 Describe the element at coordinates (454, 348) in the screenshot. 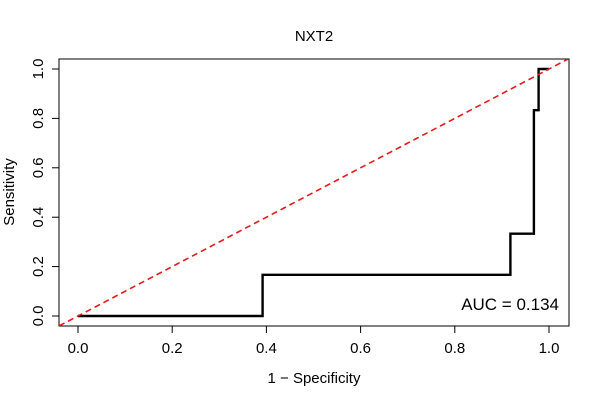

I see `x-tick-label: 0.8` at that location.